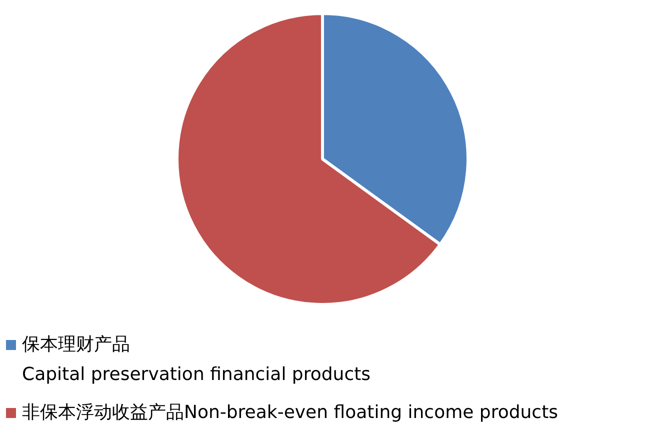  What do you see at coordinates (290, 413) in the screenshot?
I see `legend-label: 非保本浮动收益产品Non-break-even floating income products` at bounding box center [290, 413].